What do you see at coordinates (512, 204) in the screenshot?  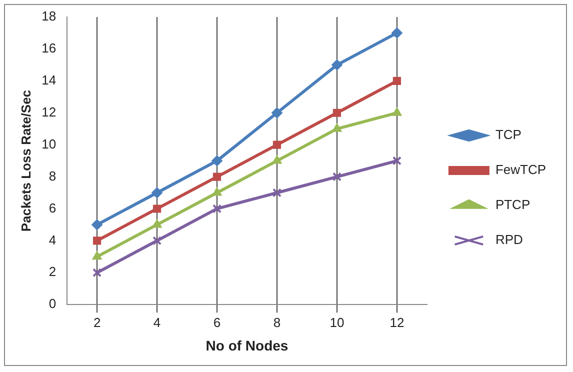 I see `legend-label: PTCP` at bounding box center [512, 204].